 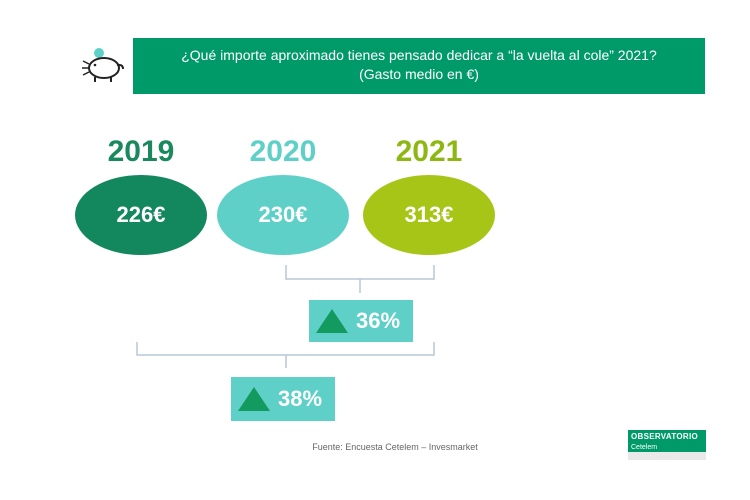 I want to click on year-label-2019: 2019, so click(x=141, y=151).